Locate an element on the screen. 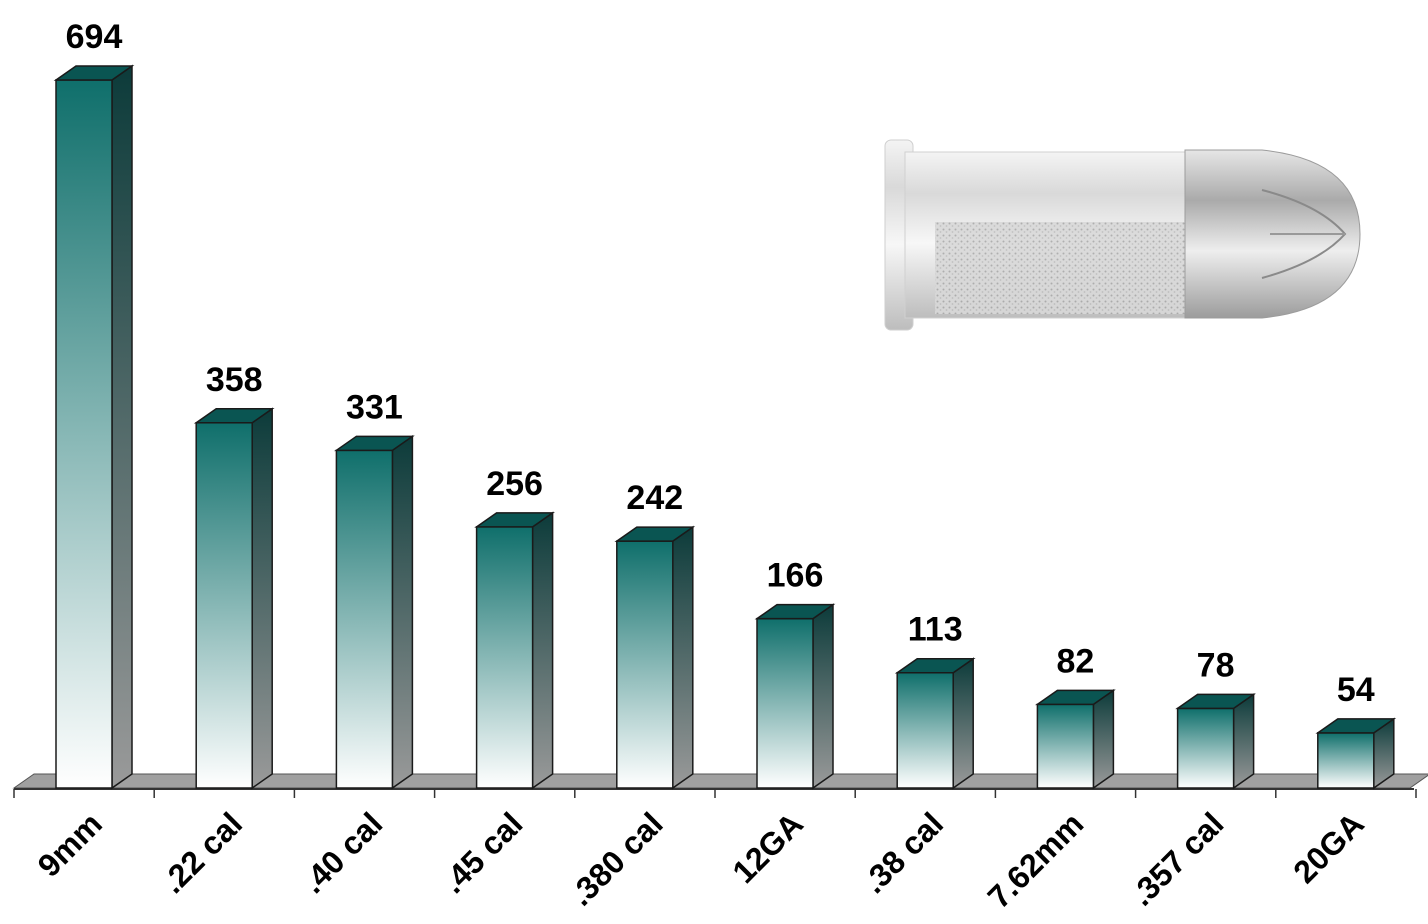 The image size is (1428, 924). category-label: .38 cal is located at coordinates (902, 852).